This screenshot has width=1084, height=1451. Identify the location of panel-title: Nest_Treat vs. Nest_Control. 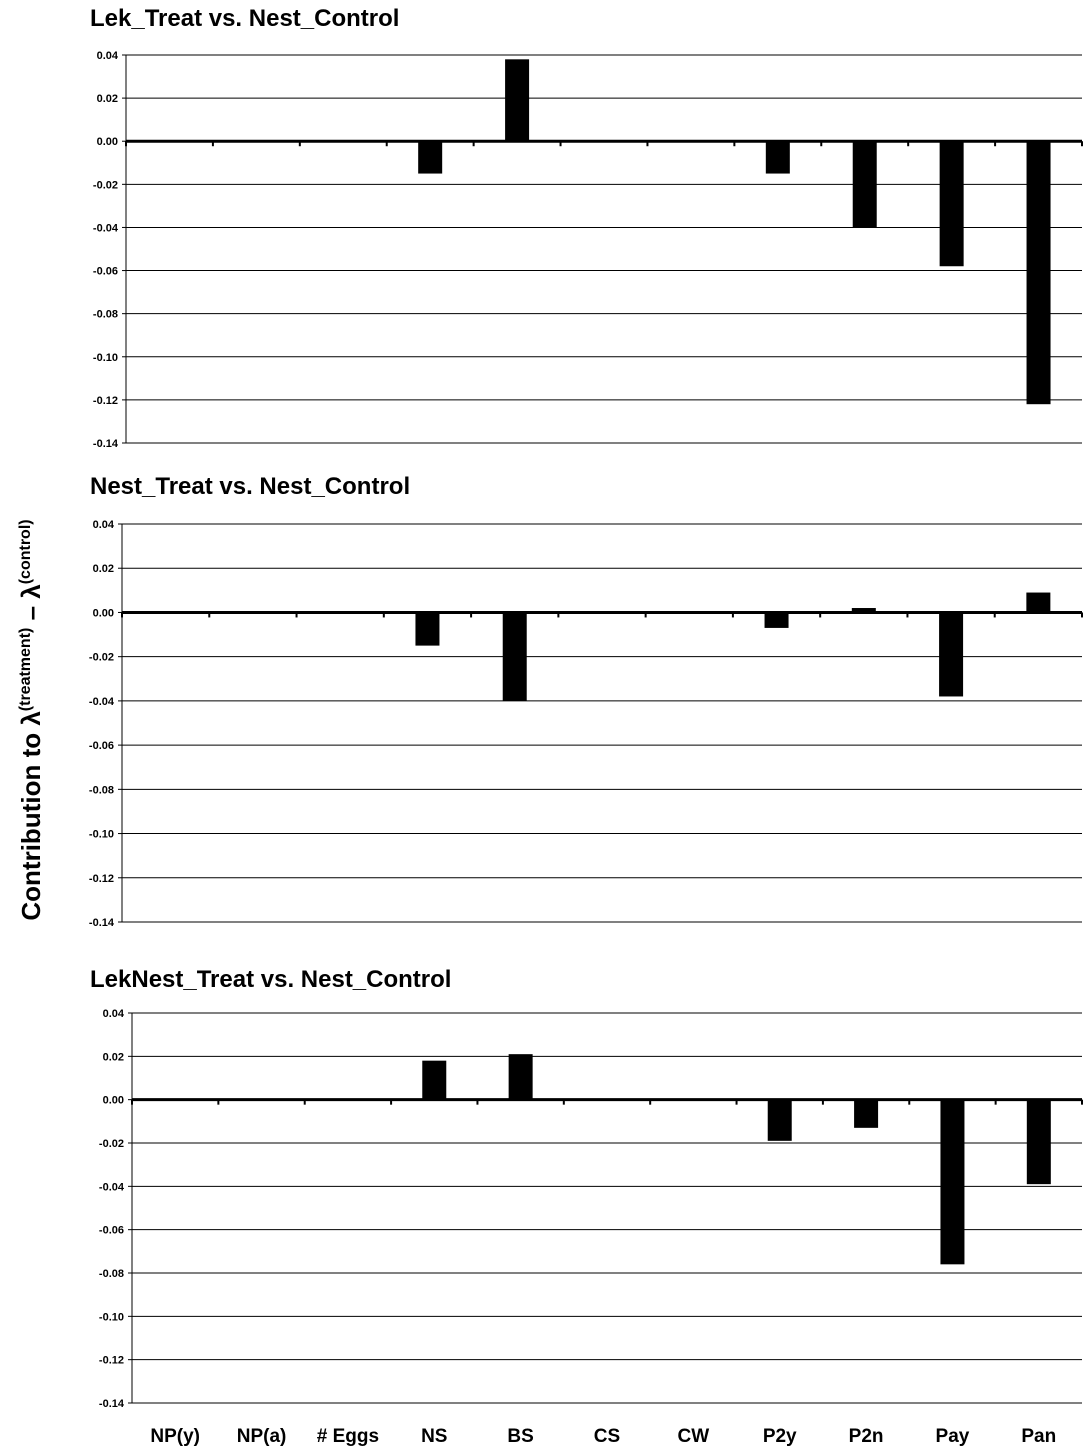
(250, 486).